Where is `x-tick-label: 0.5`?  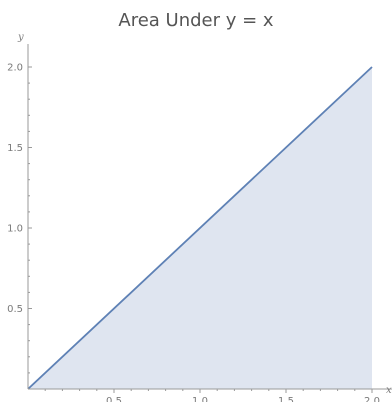
x-tick-label: 0.5 is located at coordinates (114, 399).